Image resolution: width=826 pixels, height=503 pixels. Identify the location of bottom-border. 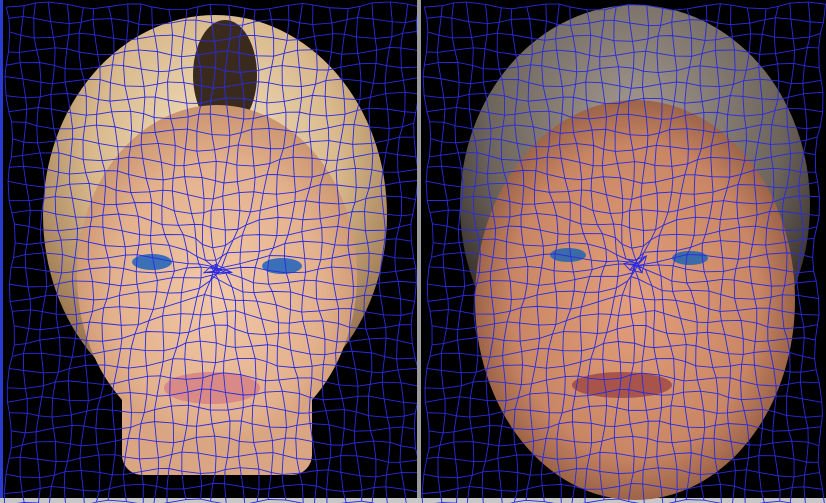
(413, 500).